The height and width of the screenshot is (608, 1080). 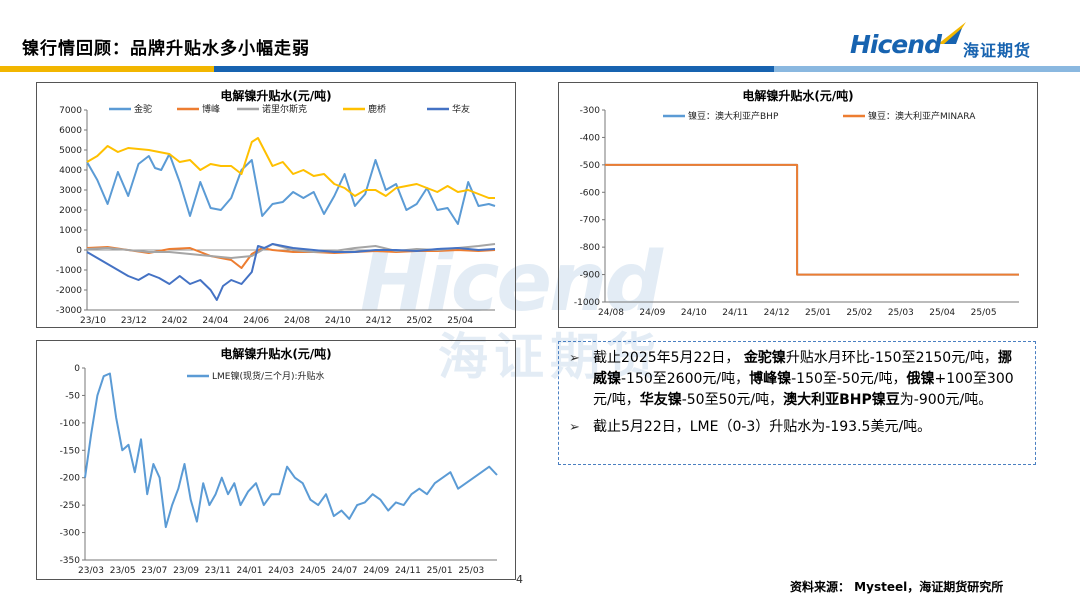 What do you see at coordinates (590, 248) in the screenshot?
I see `y-tick-label: -800` at bounding box center [590, 248].